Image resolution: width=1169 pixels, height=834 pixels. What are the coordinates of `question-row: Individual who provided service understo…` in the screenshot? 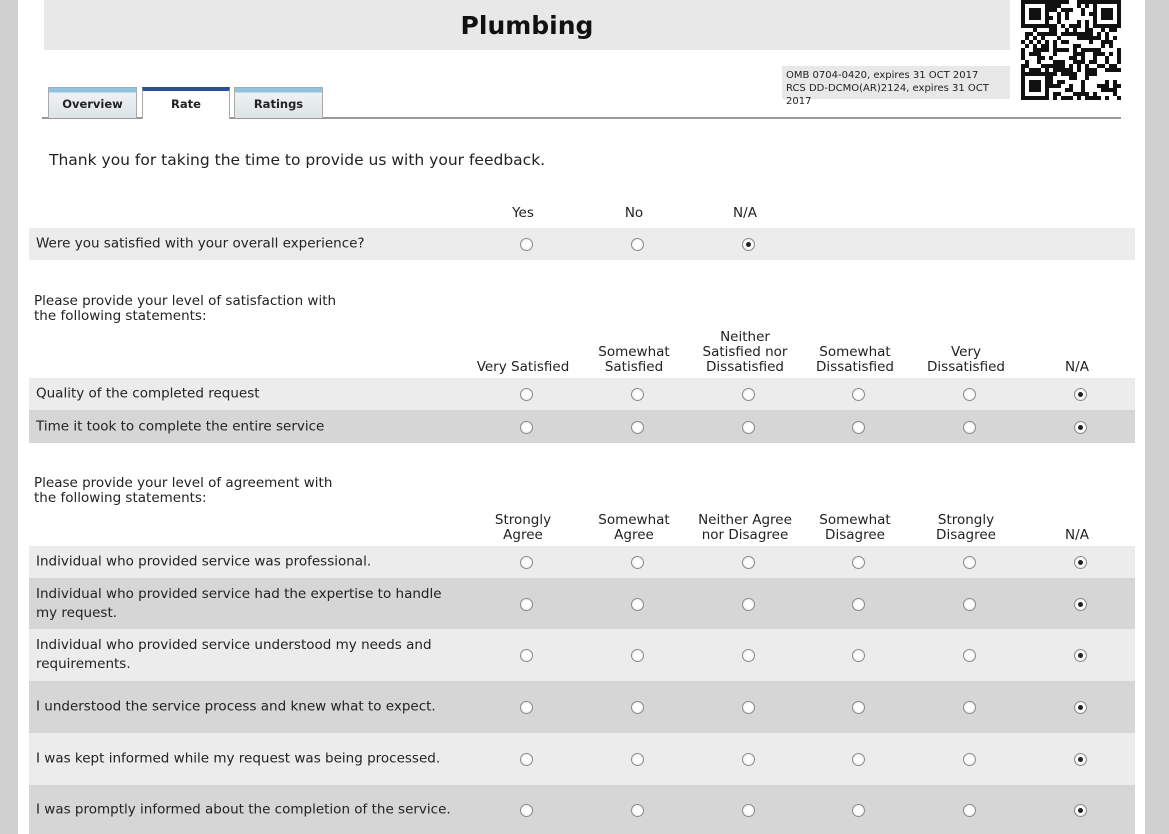 It's located at (582, 655).